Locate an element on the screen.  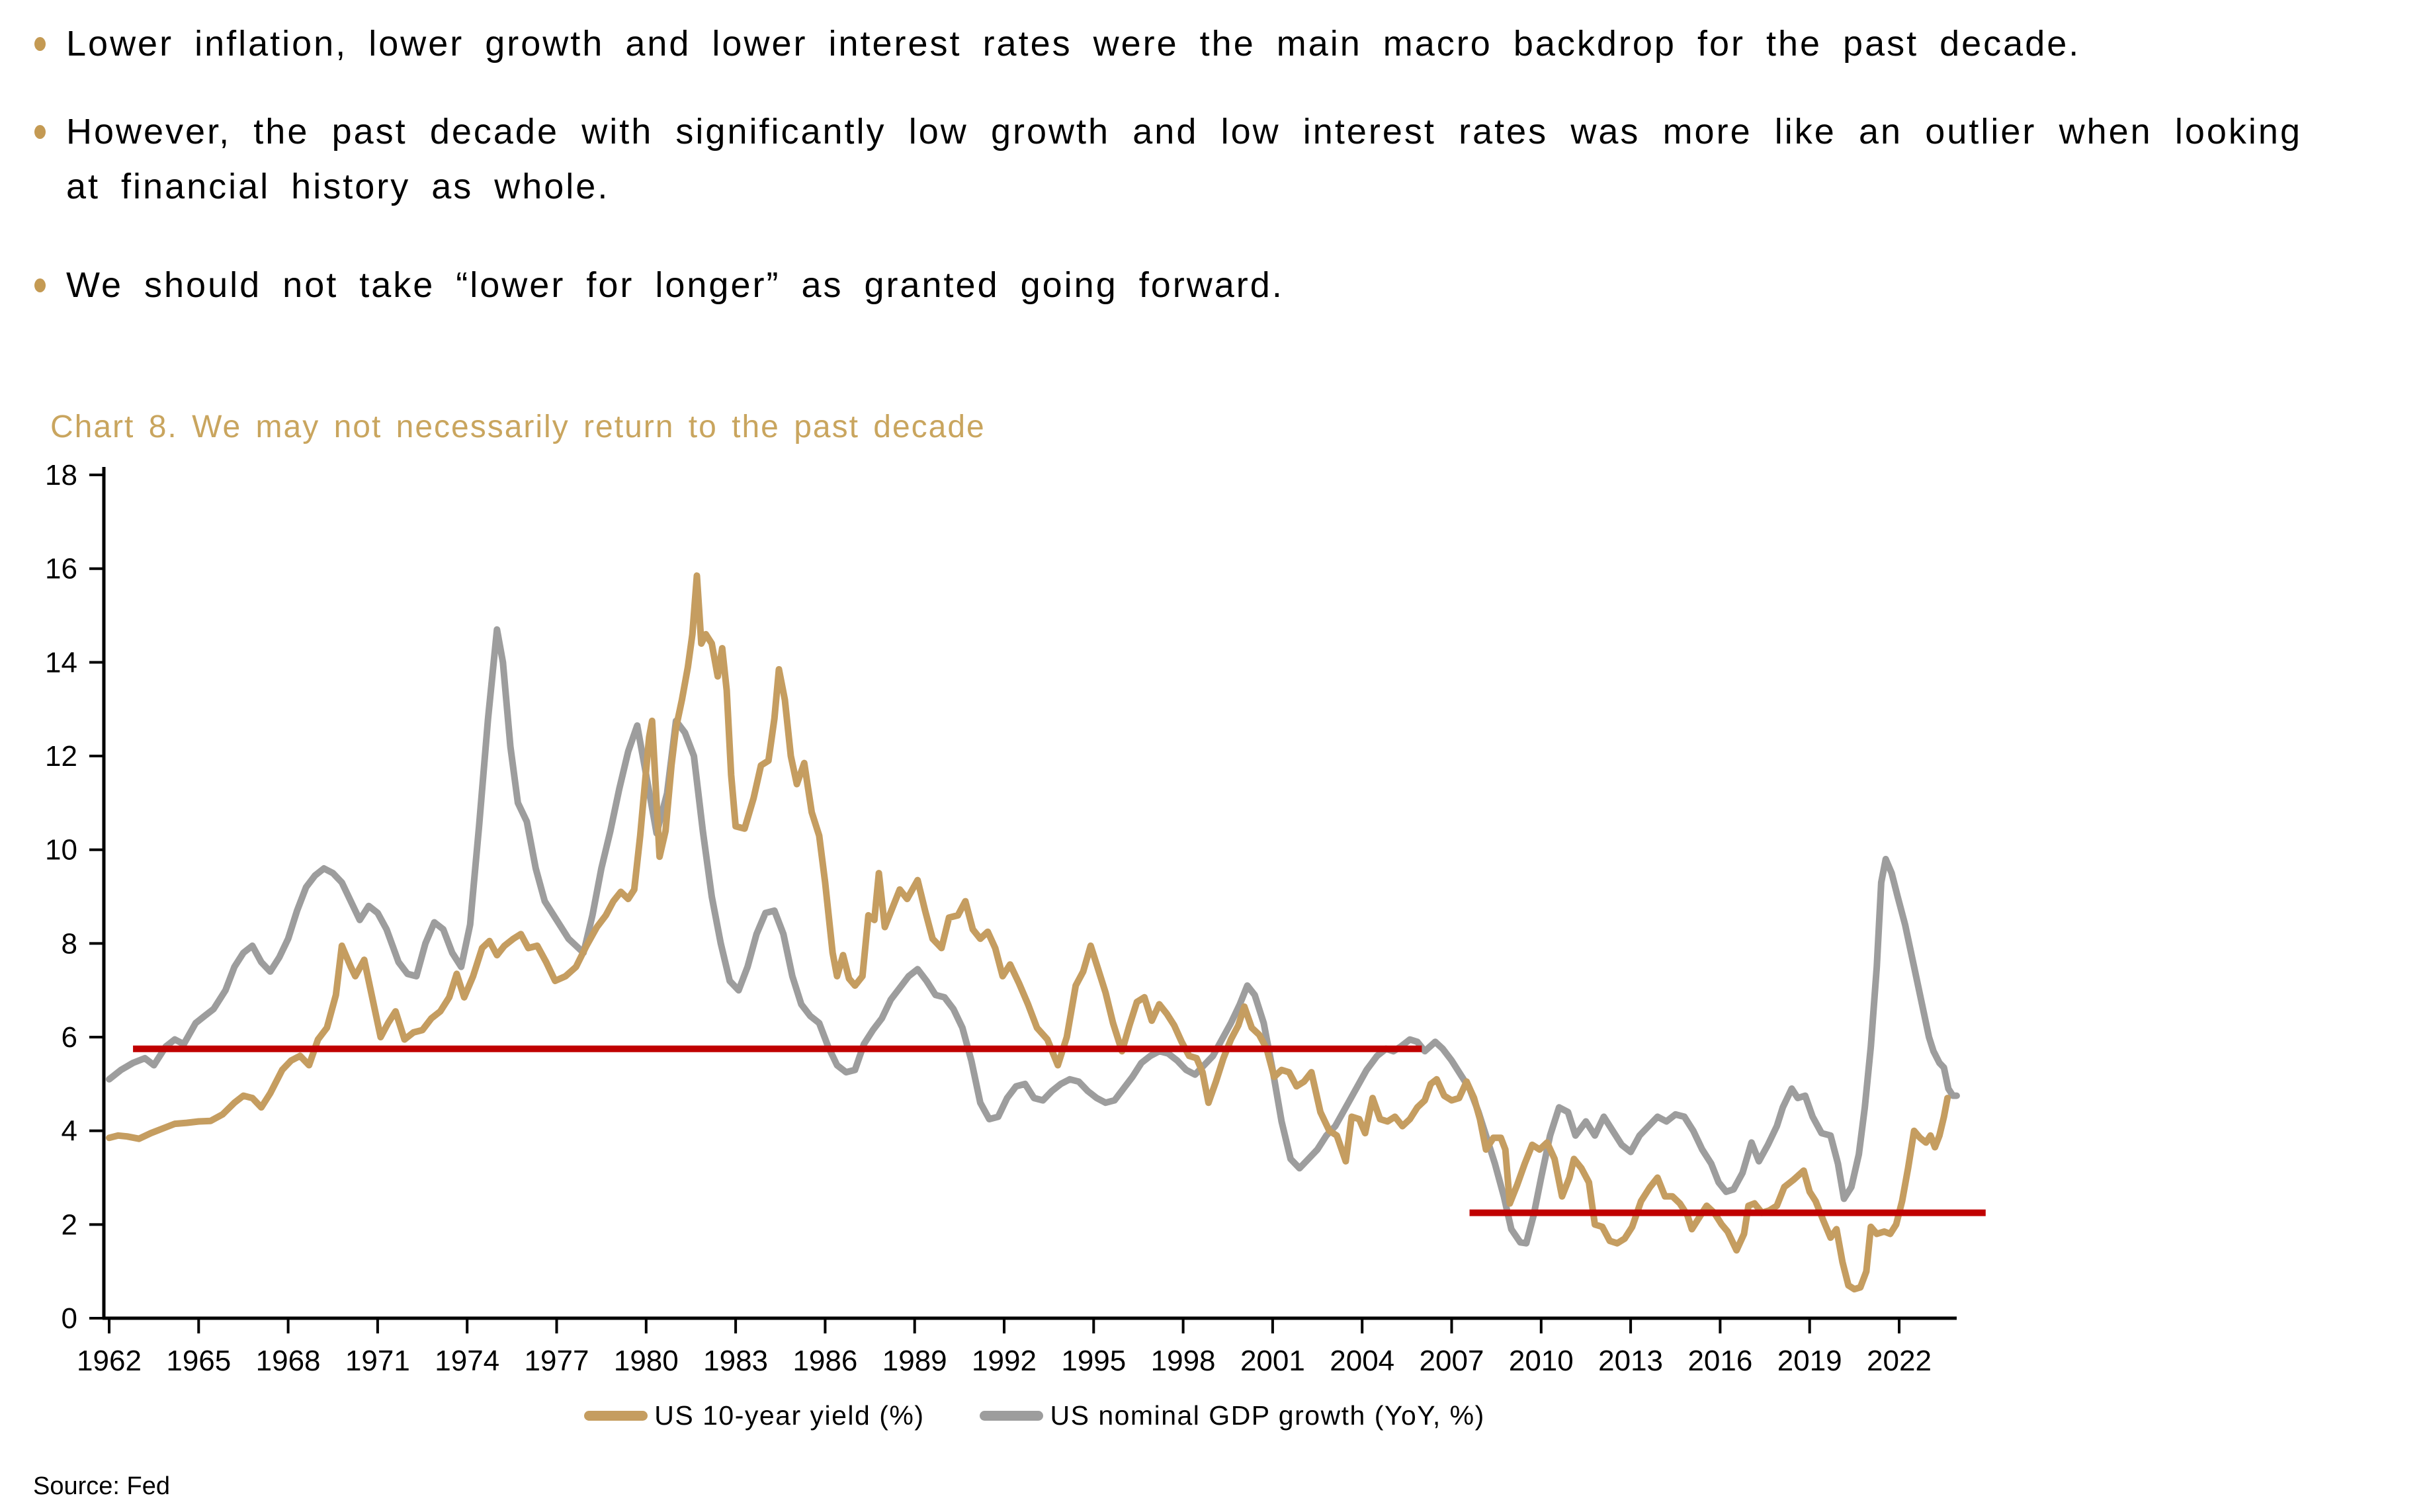
x-tick-label: 1965 is located at coordinates (198, 1361).